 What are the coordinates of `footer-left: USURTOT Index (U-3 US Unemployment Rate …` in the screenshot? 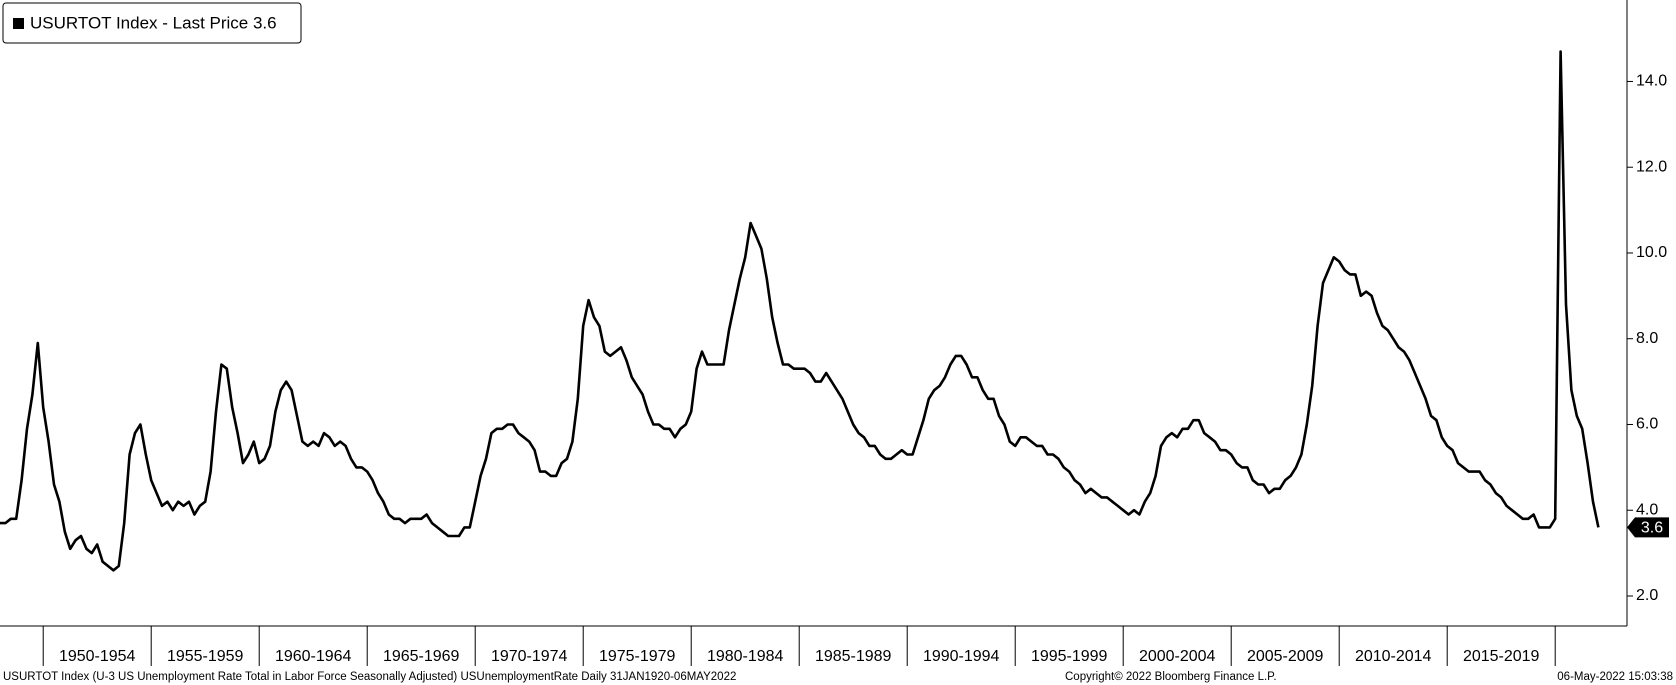 It's located at (369, 677).